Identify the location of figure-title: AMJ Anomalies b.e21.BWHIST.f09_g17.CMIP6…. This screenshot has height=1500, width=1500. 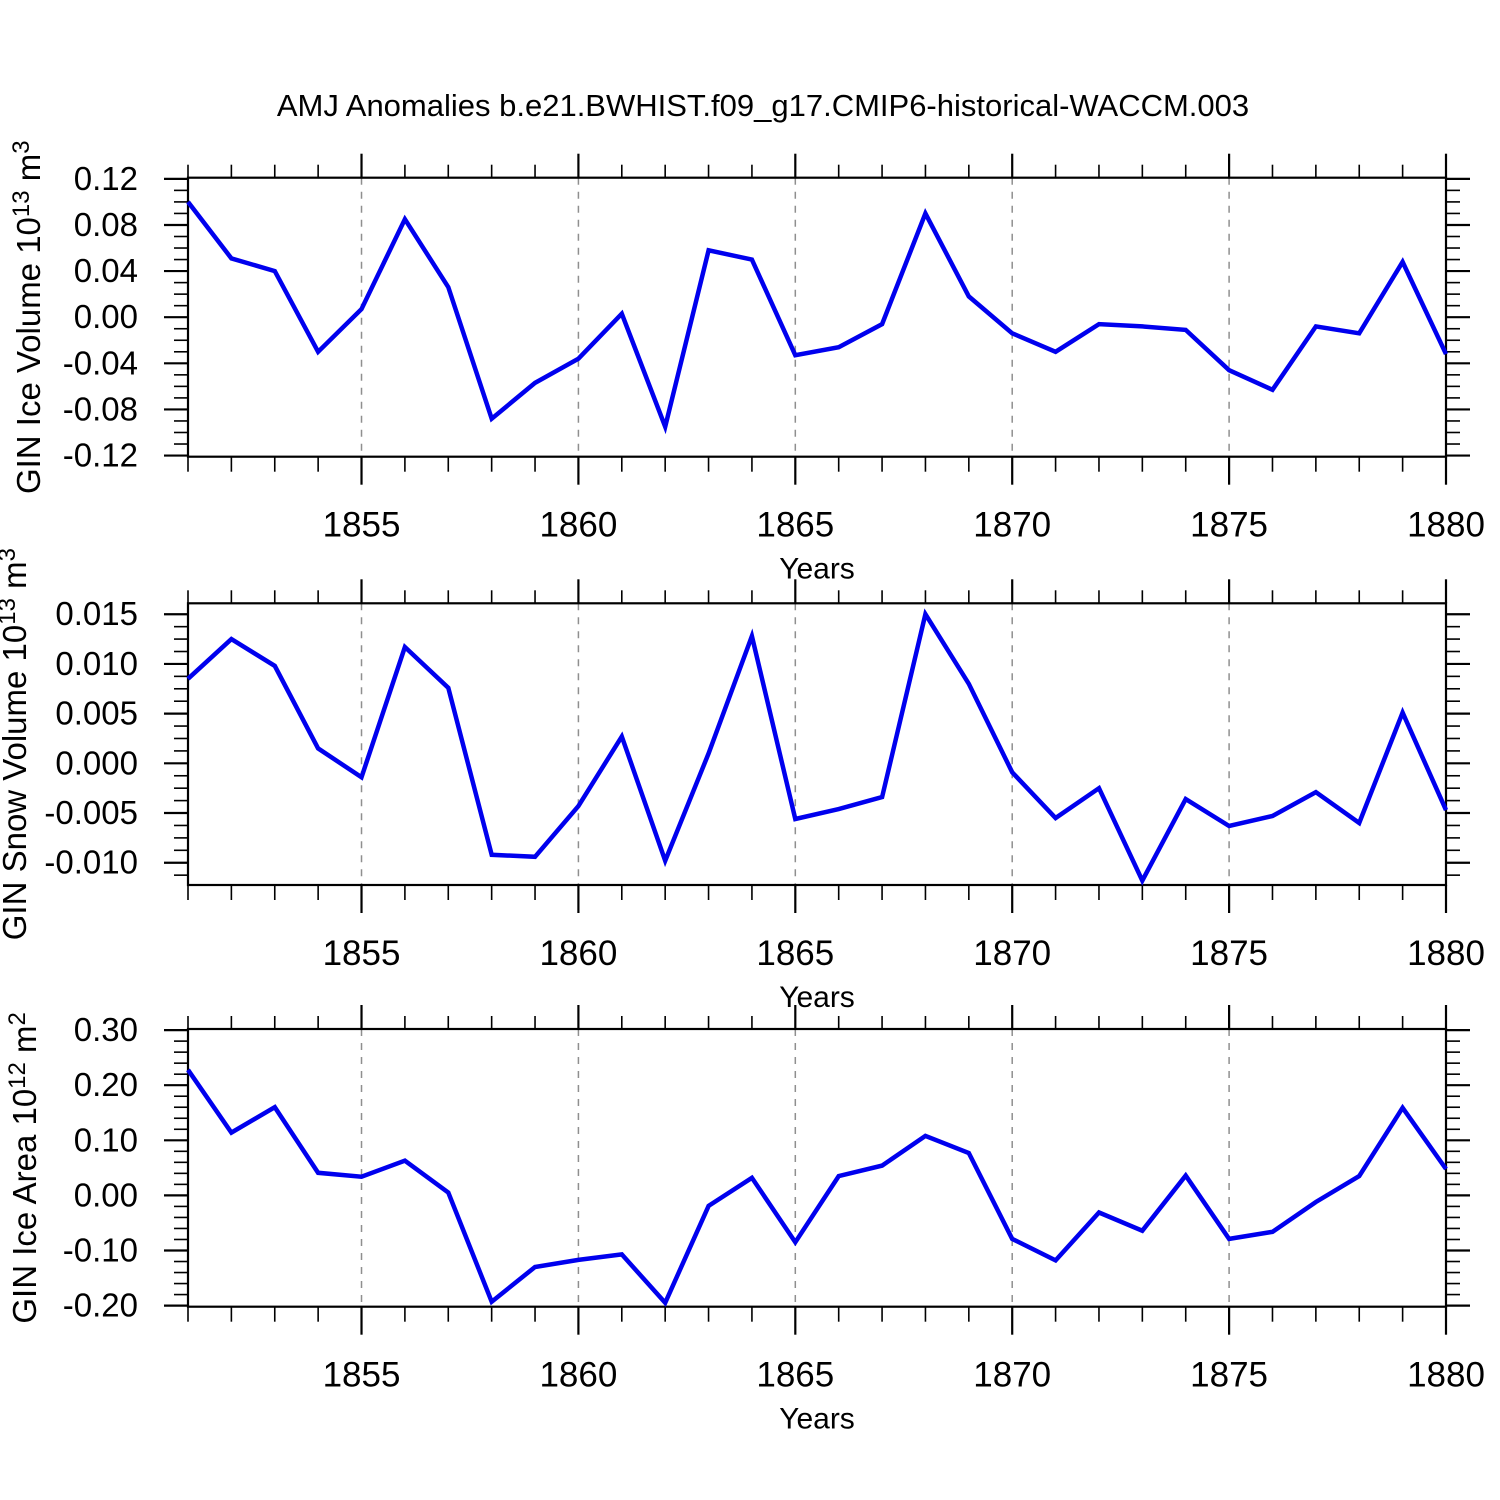
(763, 105).